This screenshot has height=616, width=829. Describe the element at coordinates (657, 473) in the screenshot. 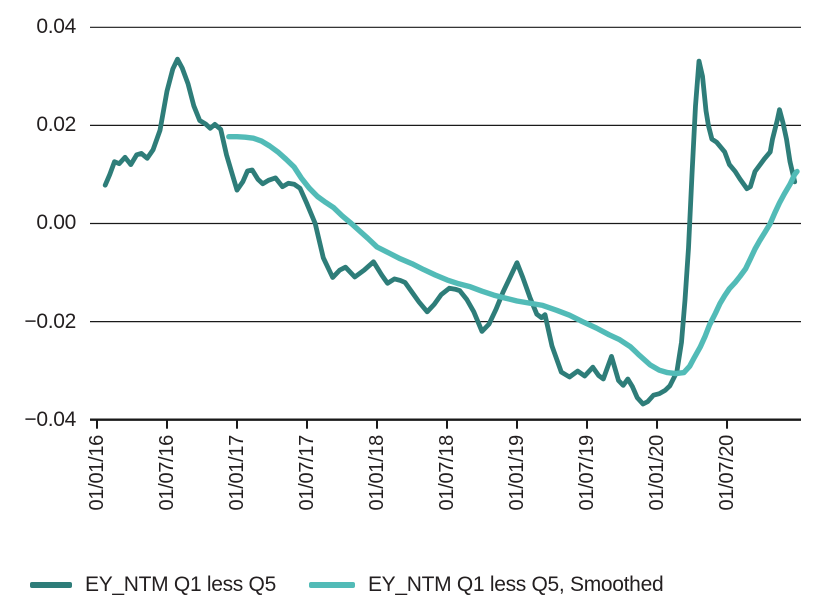

I see `x-axis-label: 01/01/20` at that location.